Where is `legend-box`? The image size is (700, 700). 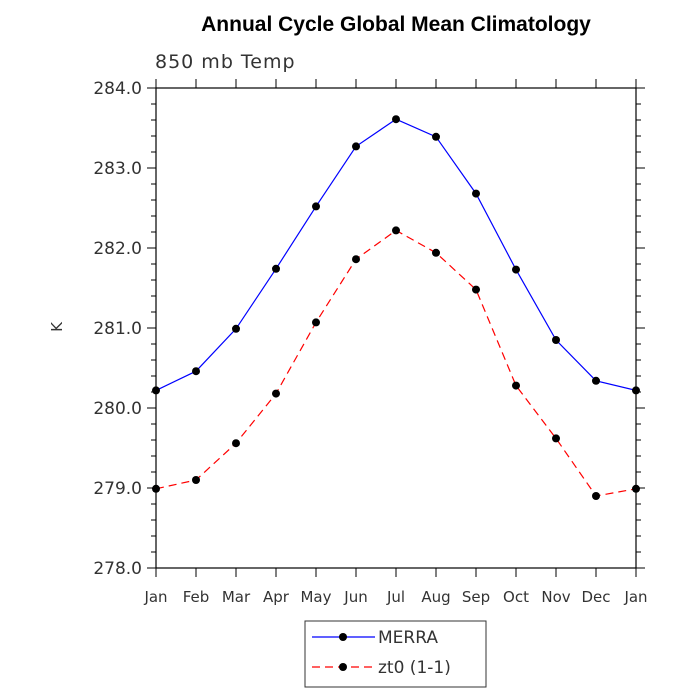
legend-box is located at coordinates (395, 654).